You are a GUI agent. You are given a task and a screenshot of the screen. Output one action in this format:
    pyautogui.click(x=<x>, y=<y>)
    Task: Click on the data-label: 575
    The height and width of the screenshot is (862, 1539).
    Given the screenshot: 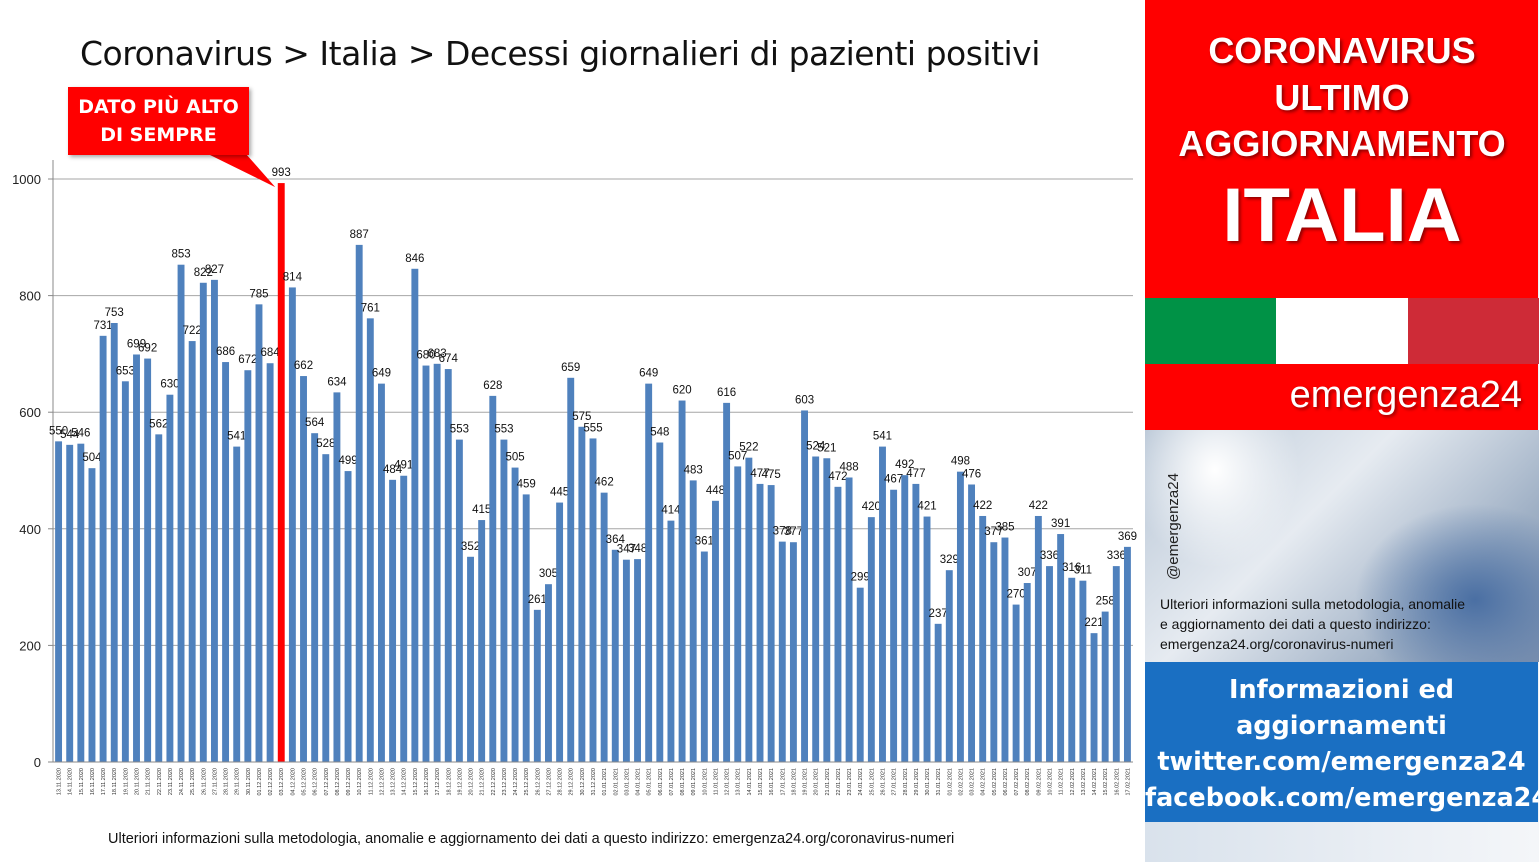 What is the action you would take?
    pyautogui.click(x=581, y=417)
    